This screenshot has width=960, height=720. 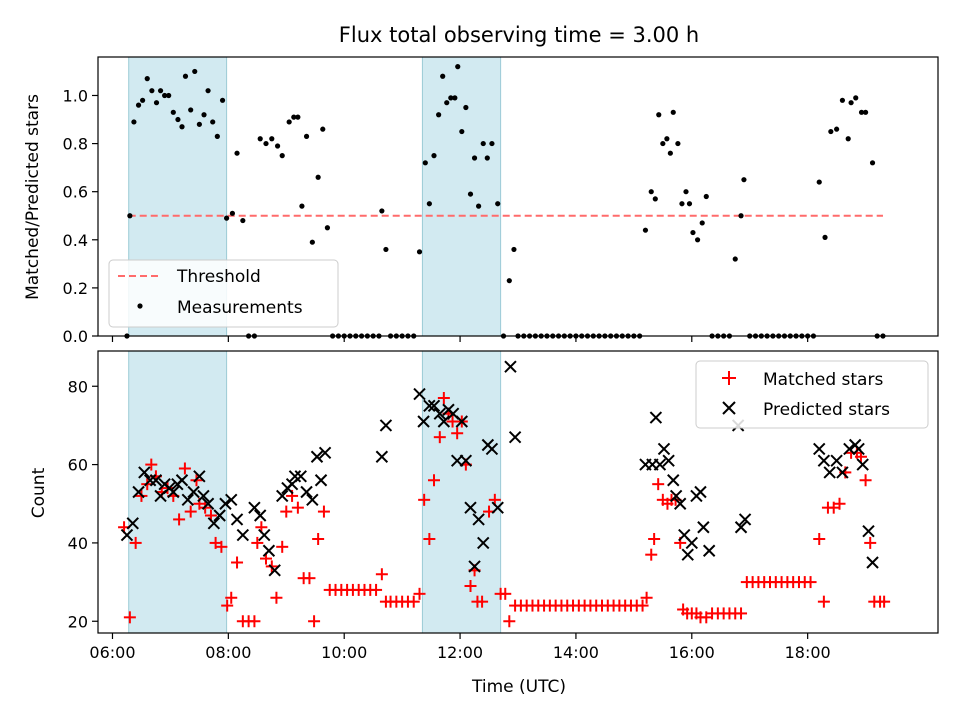 I want to click on top-y-tick-label: 0.8, so click(x=75, y=144).